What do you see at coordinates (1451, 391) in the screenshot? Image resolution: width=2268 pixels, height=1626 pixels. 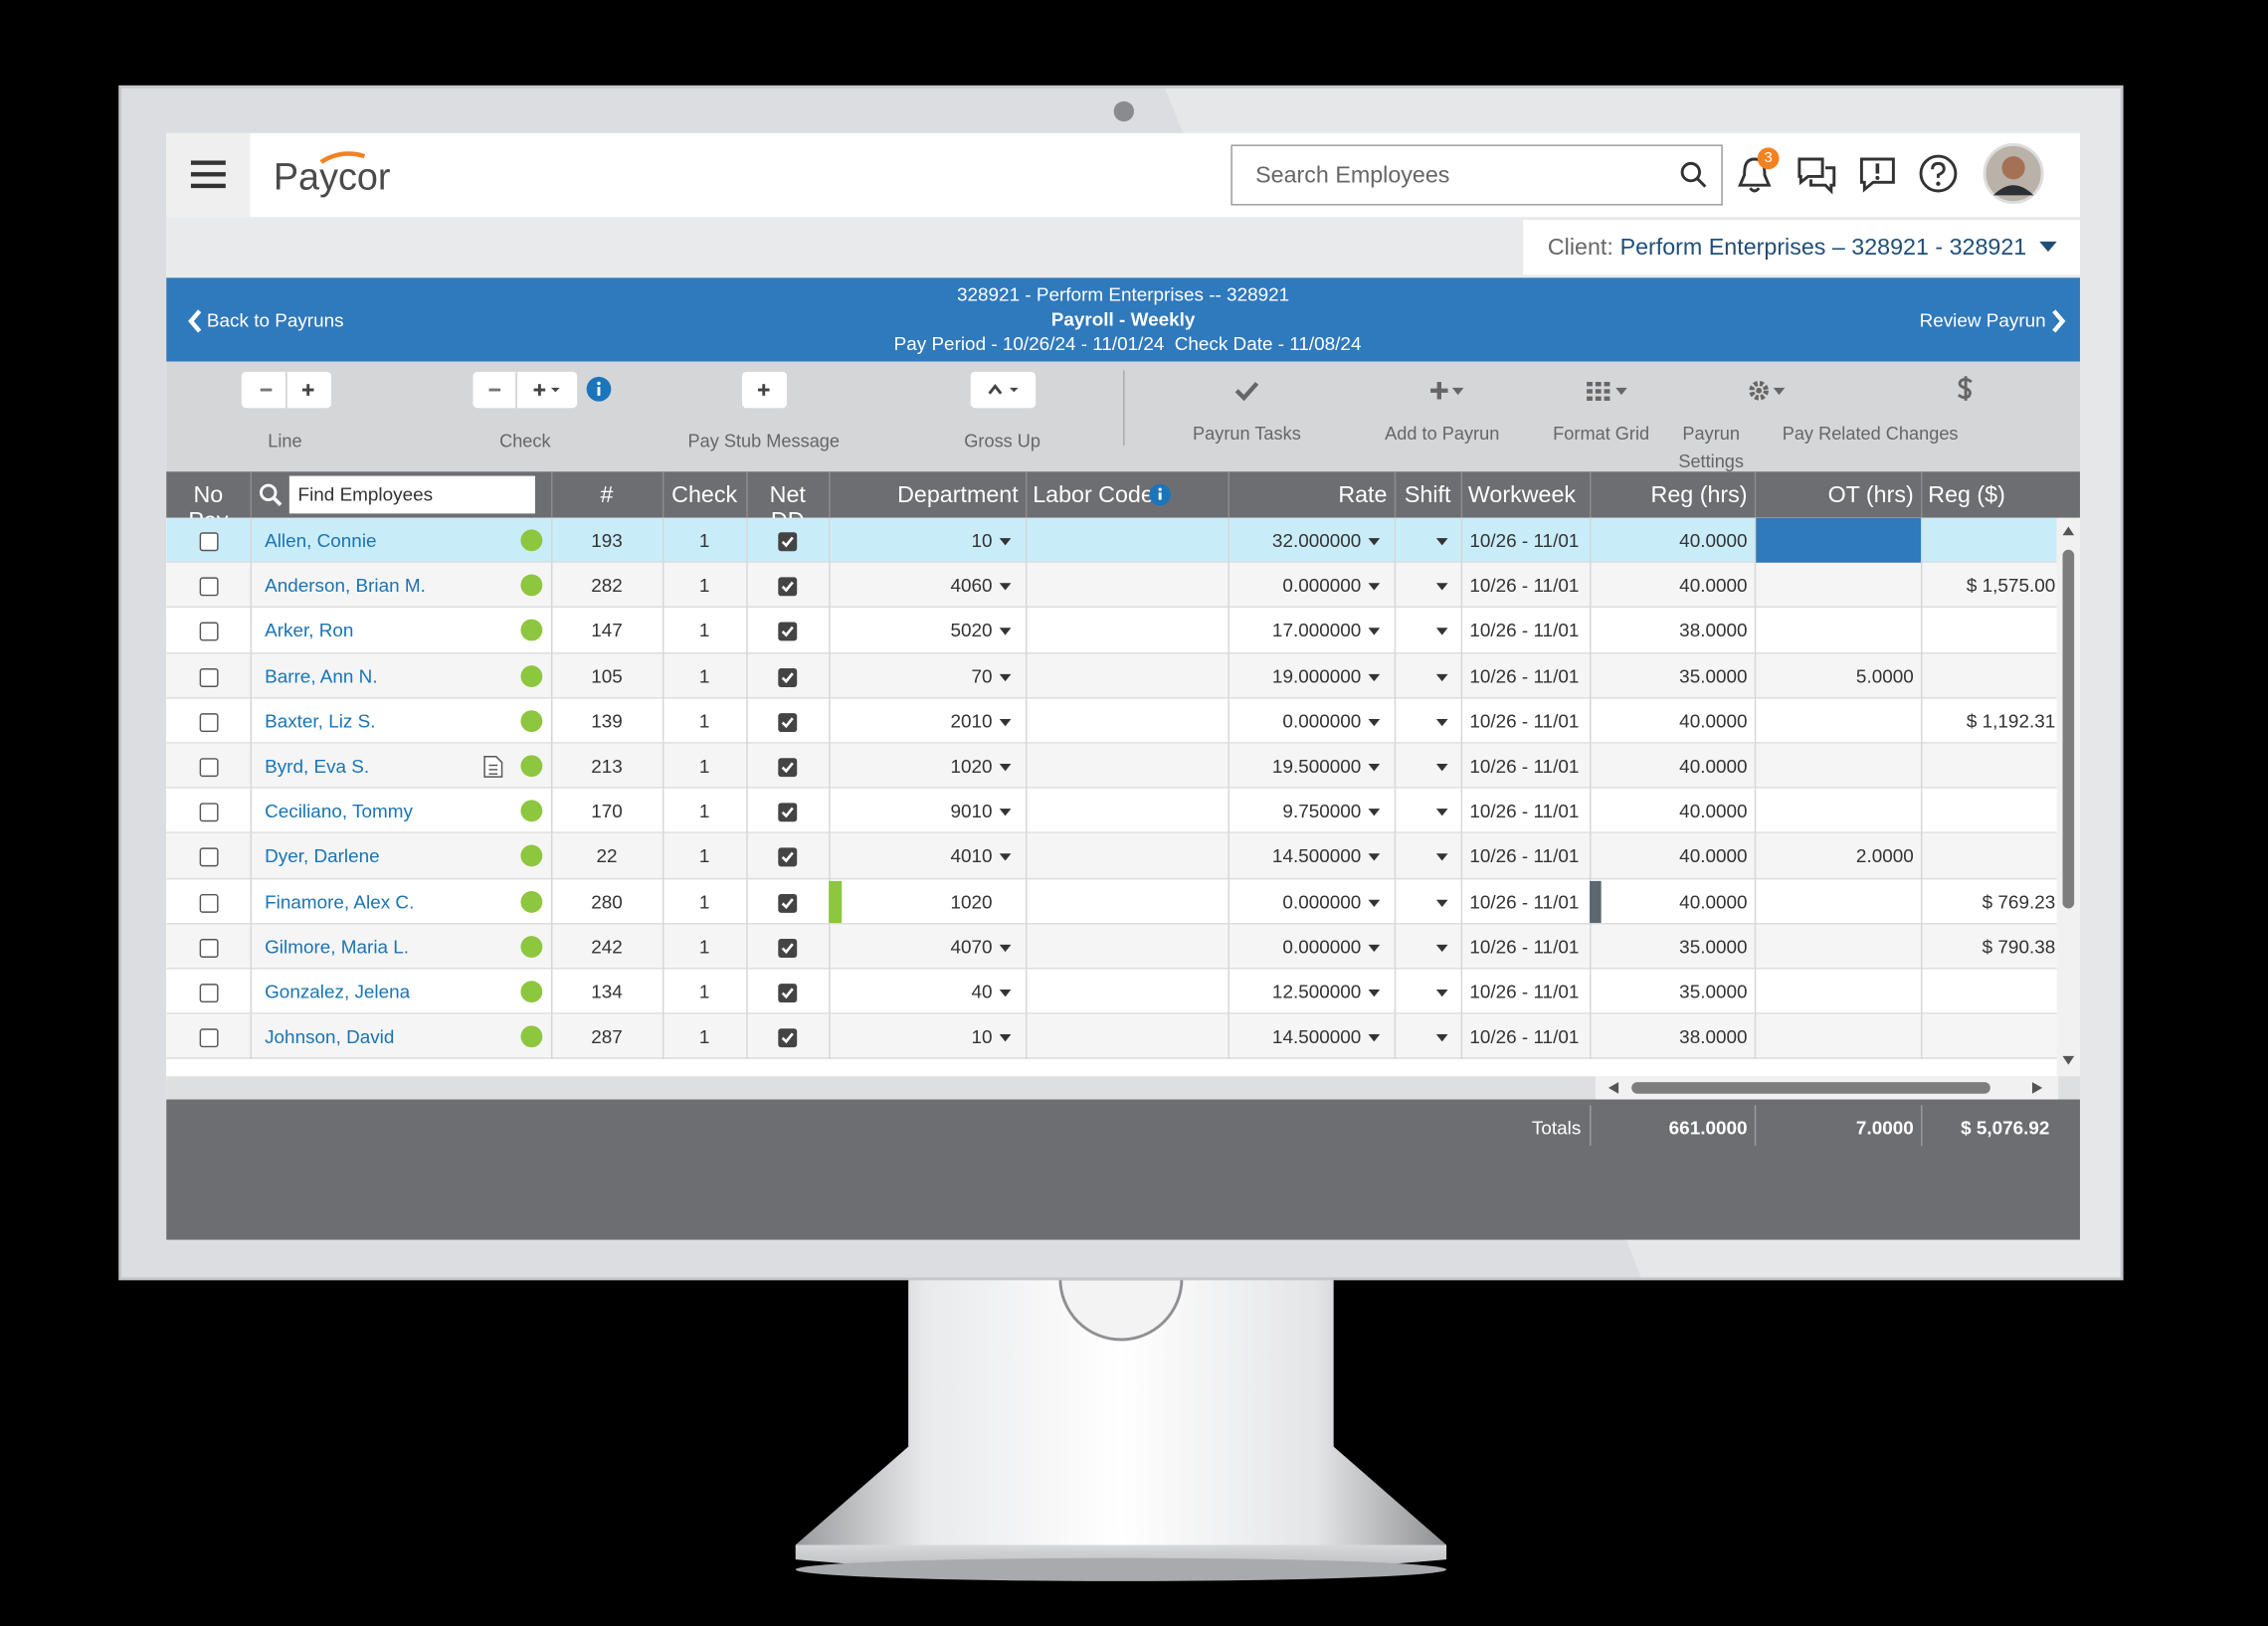 I see `add-icon` at bounding box center [1451, 391].